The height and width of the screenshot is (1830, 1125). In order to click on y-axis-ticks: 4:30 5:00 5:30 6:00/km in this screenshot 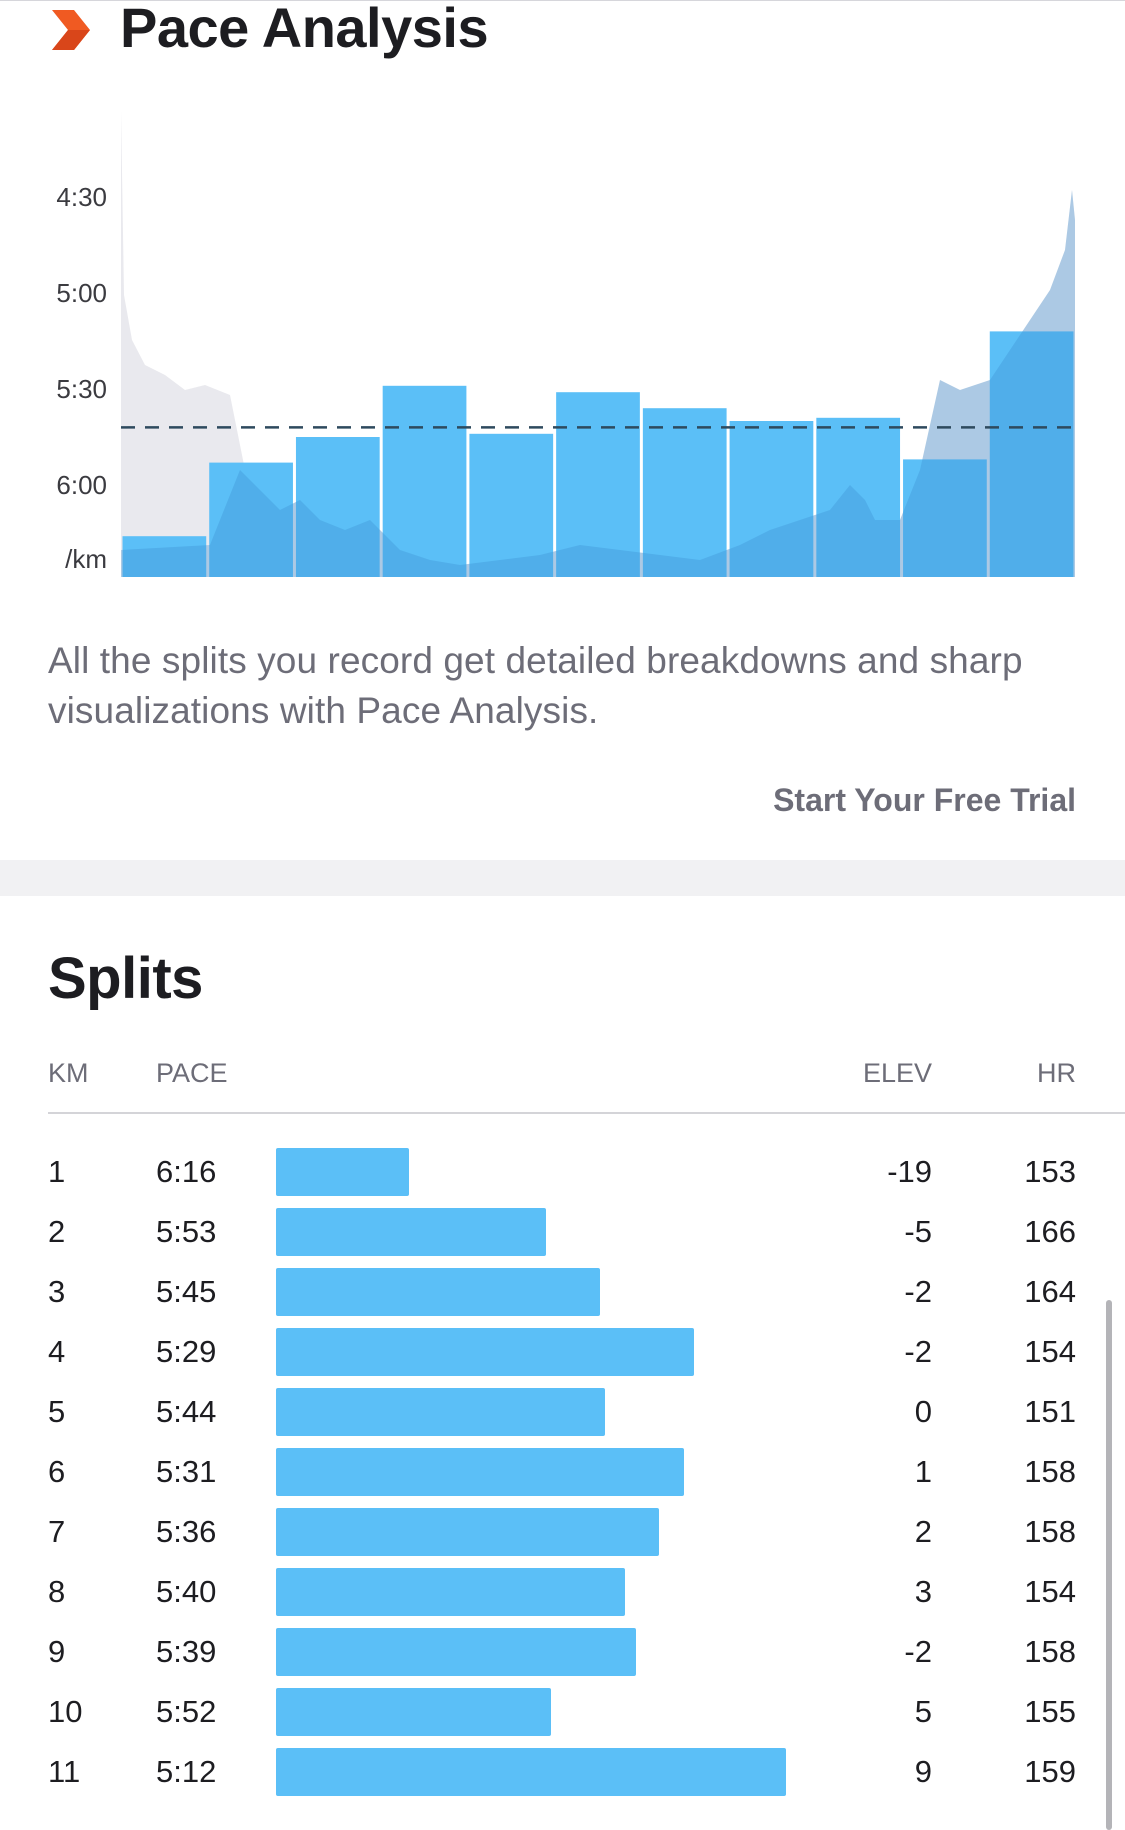, I will do `click(81, 378)`.